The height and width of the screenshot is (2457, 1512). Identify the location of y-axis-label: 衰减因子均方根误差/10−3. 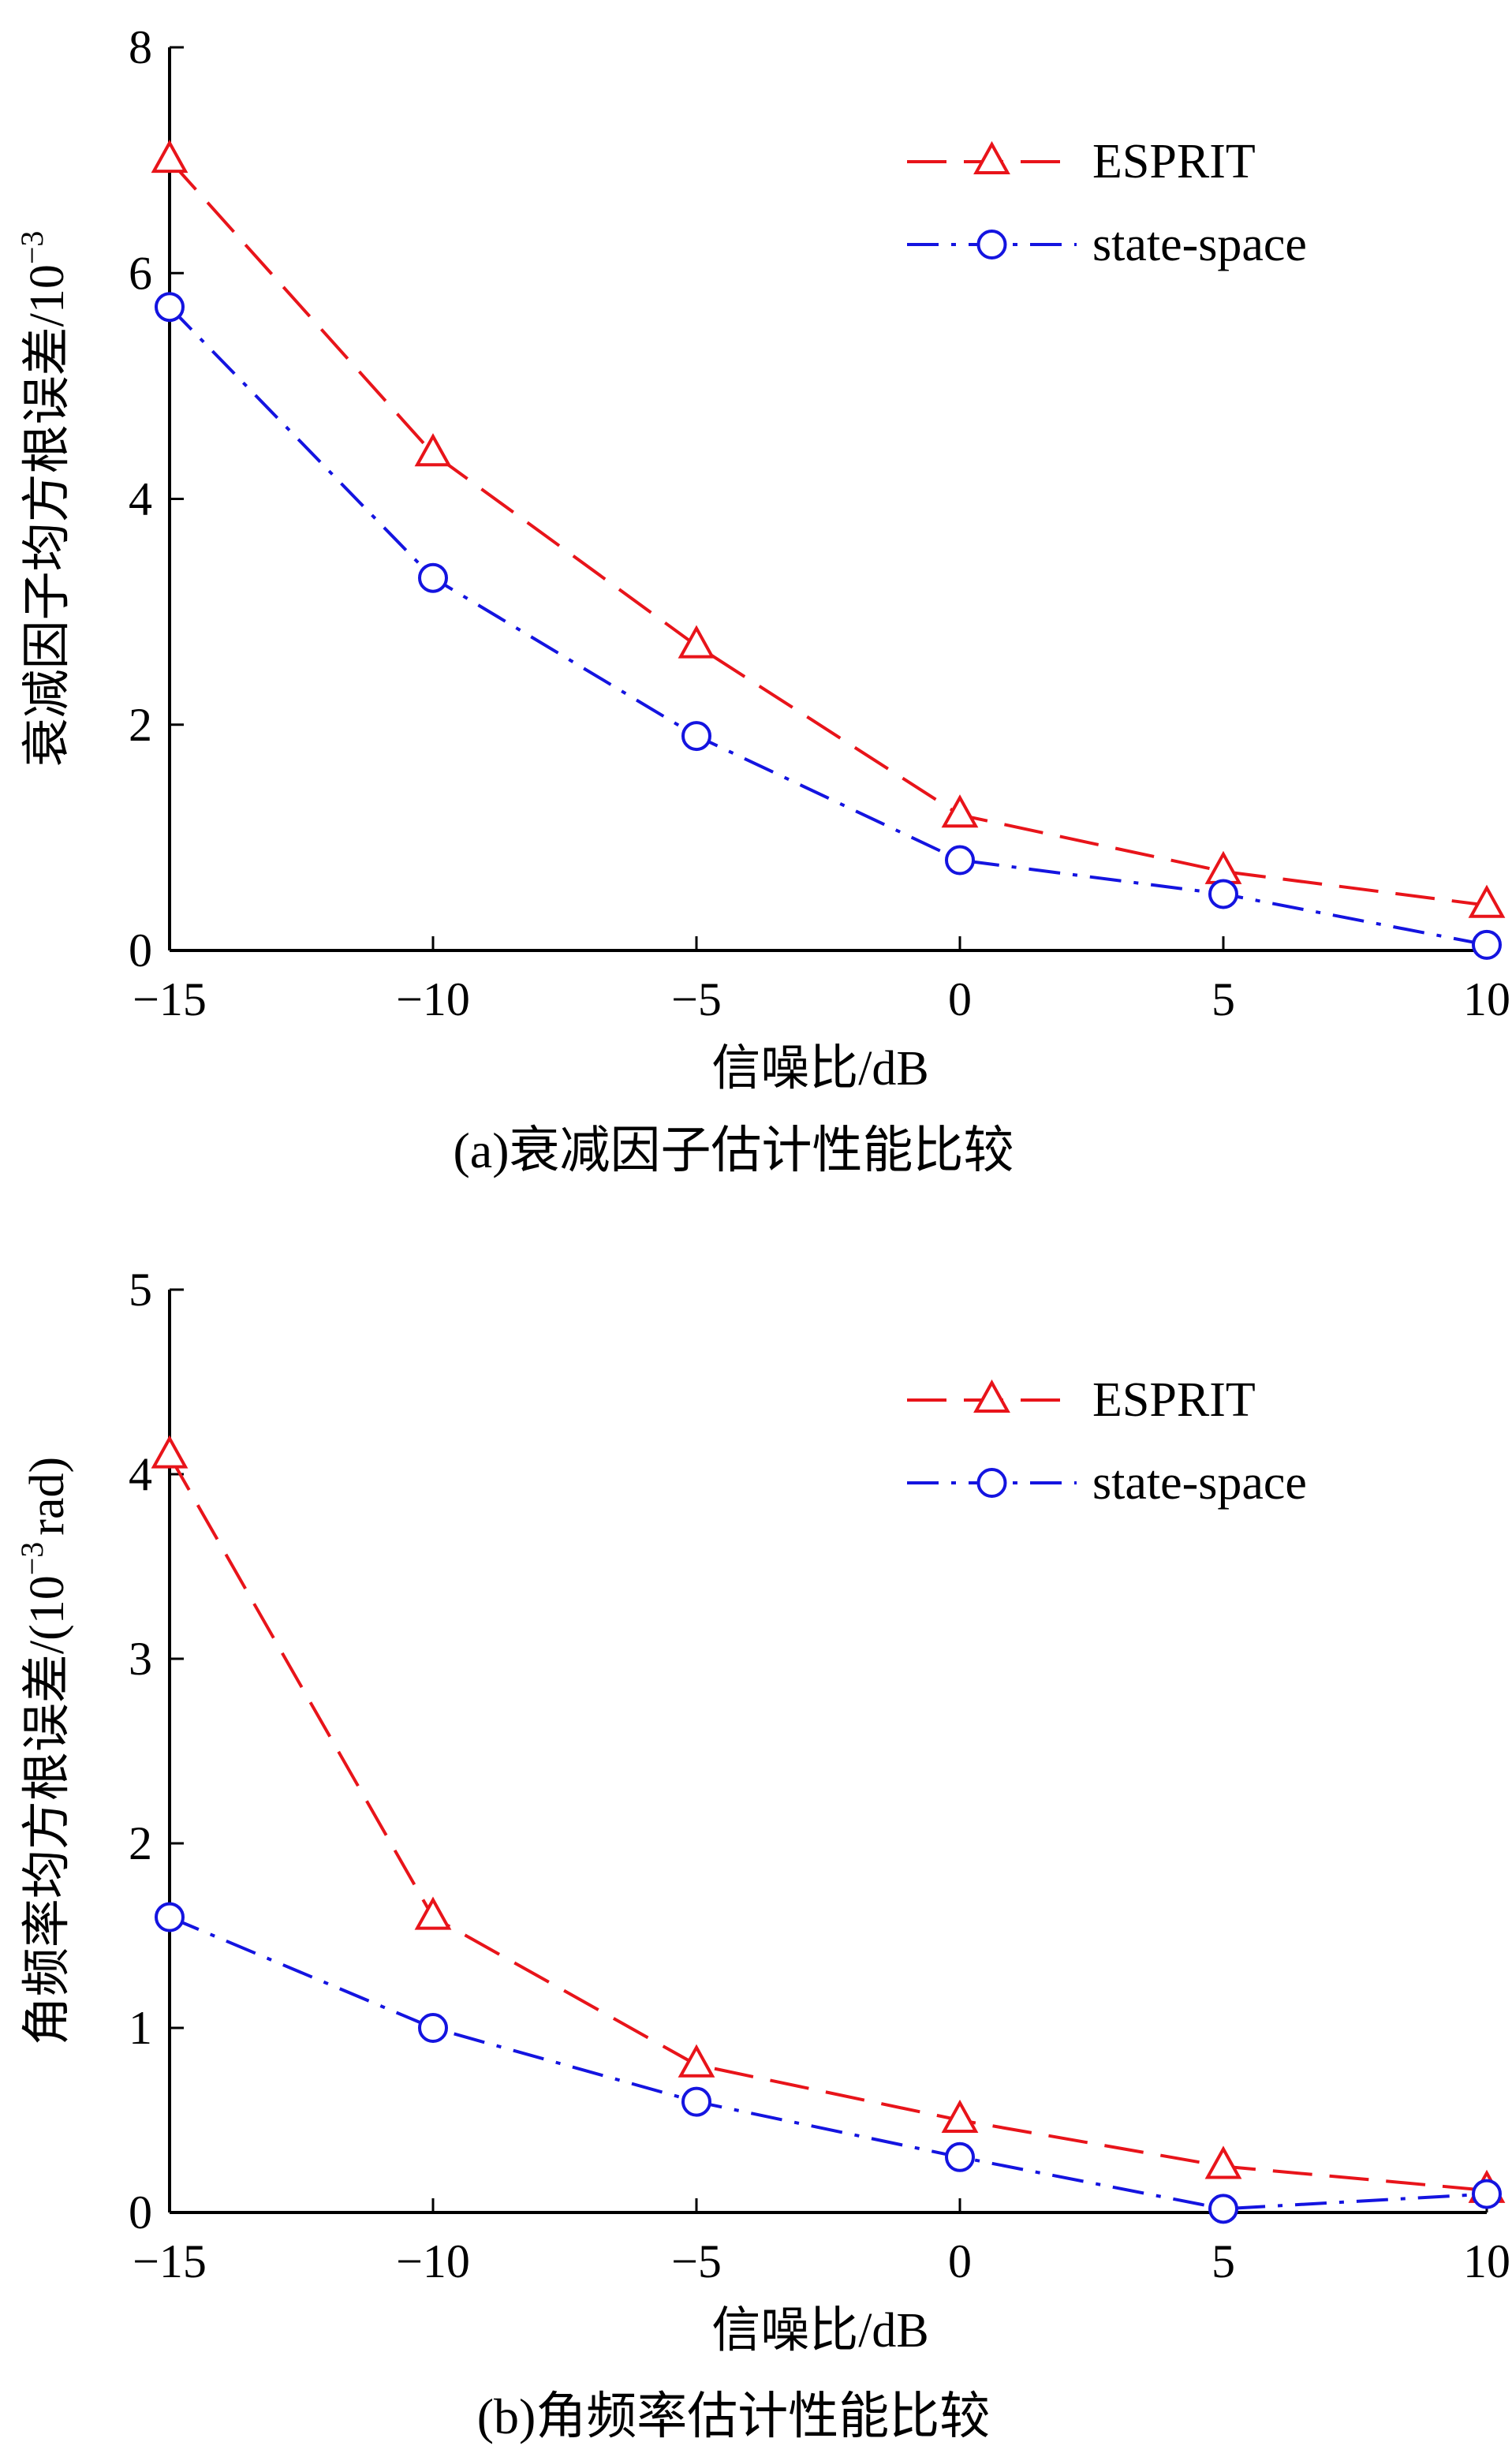
(44, 499).